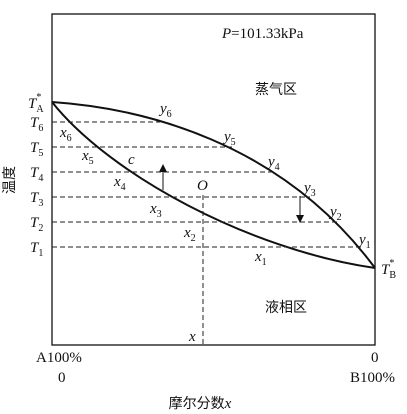 This screenshot has width=407, height=414. I want to click on pressure-value: =101.33kPa, so click(267, 34).